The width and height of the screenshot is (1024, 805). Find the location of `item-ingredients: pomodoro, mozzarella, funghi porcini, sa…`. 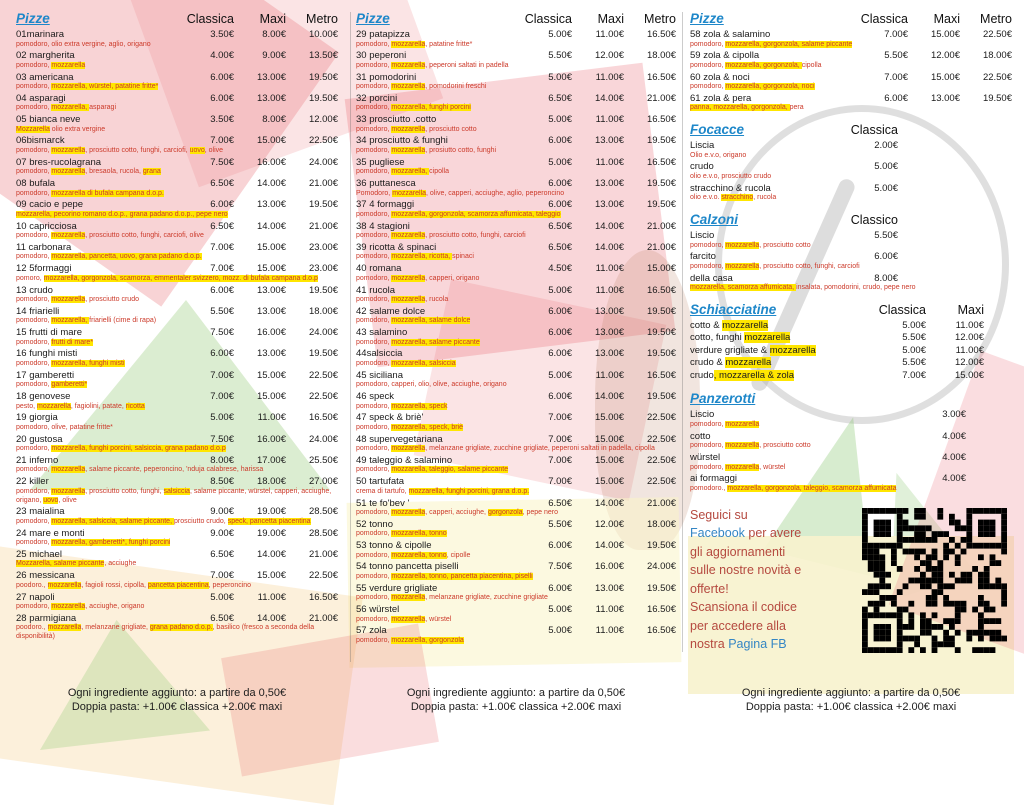

item-ingredients: pomodoro, mozzarella, funghi porcini, sa… is located at coordinates (121, 449).